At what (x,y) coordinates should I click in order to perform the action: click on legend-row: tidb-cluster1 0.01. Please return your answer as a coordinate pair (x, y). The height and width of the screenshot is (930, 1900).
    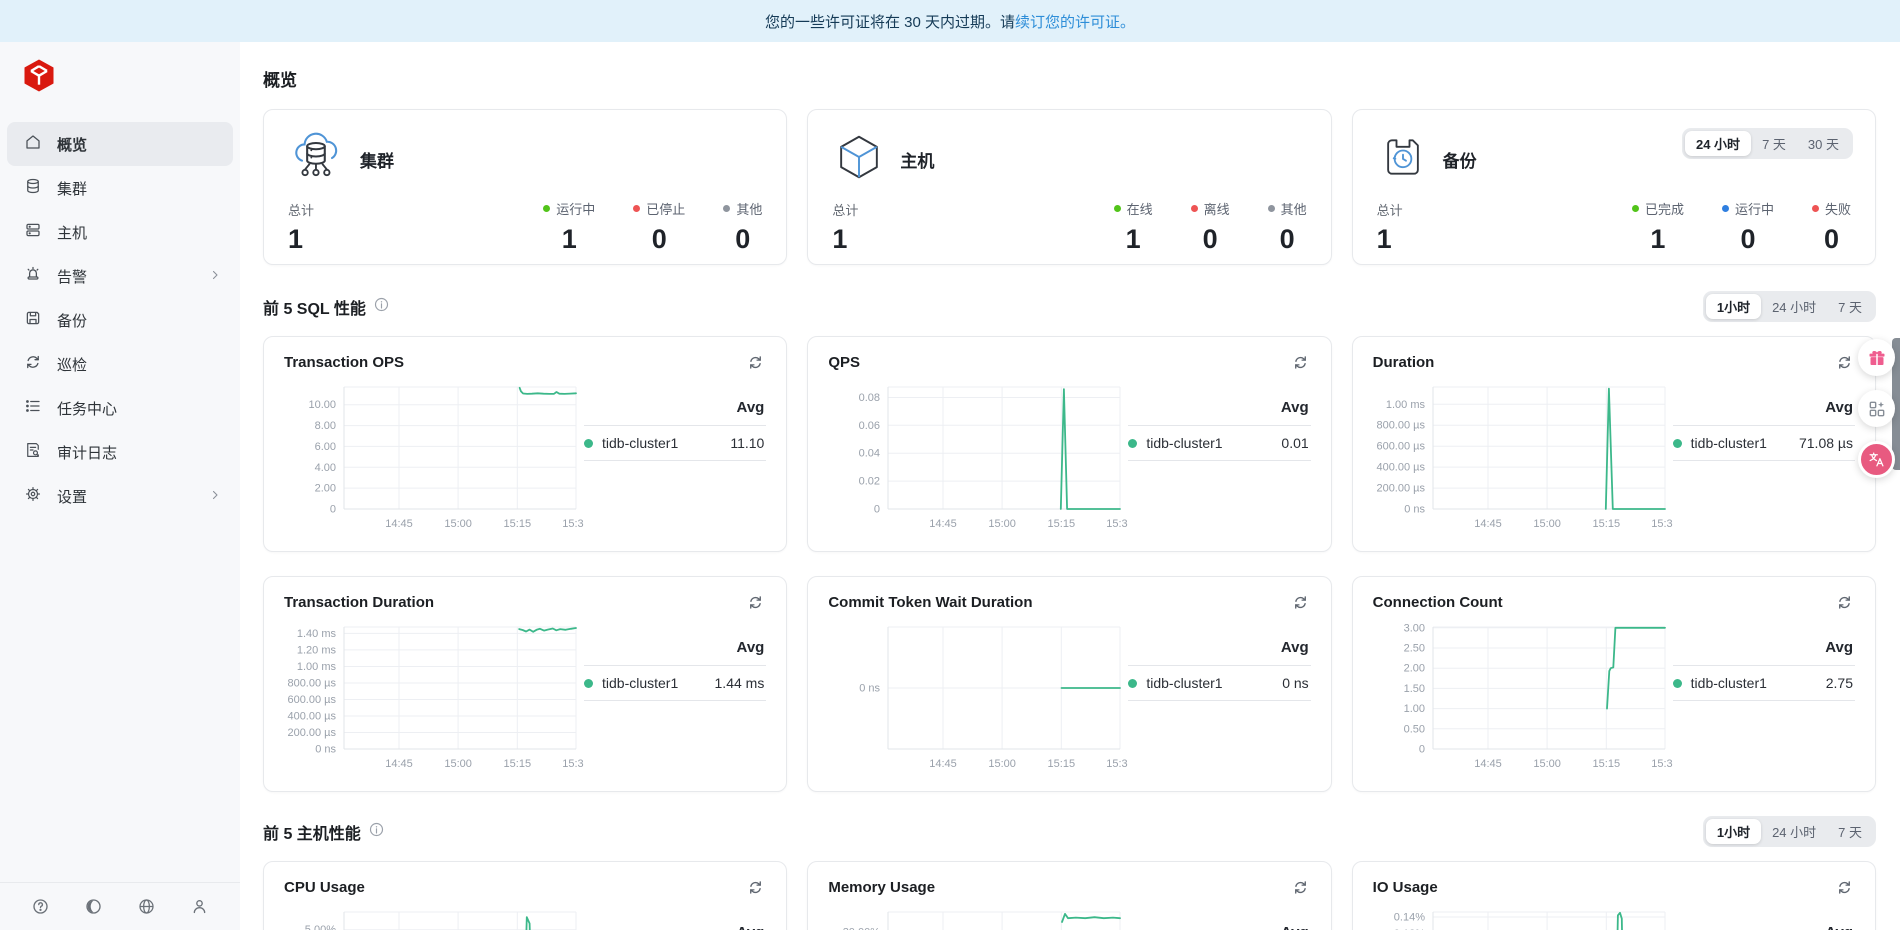
    Looking at the image, I should click on (1219, 443).